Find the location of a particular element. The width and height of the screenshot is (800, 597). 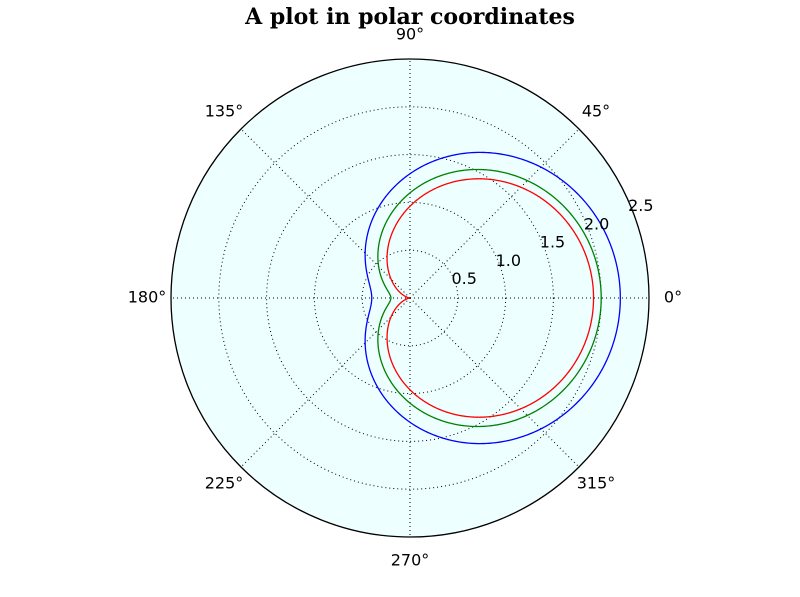

theta-tick-label: 0° is located at coordinates (673, 297).